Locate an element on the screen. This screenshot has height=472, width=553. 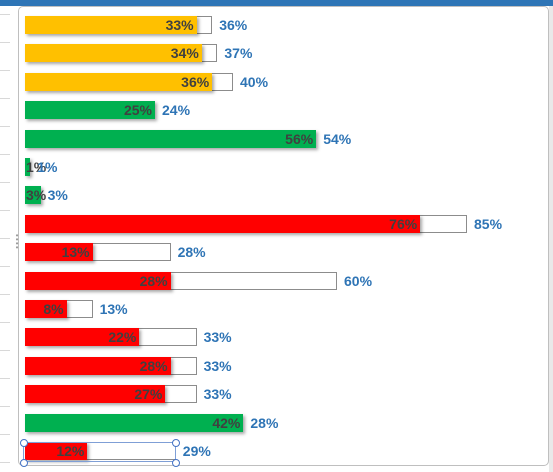
chart-drag-handle-left: • • • • is located at coordinates (17, 241).